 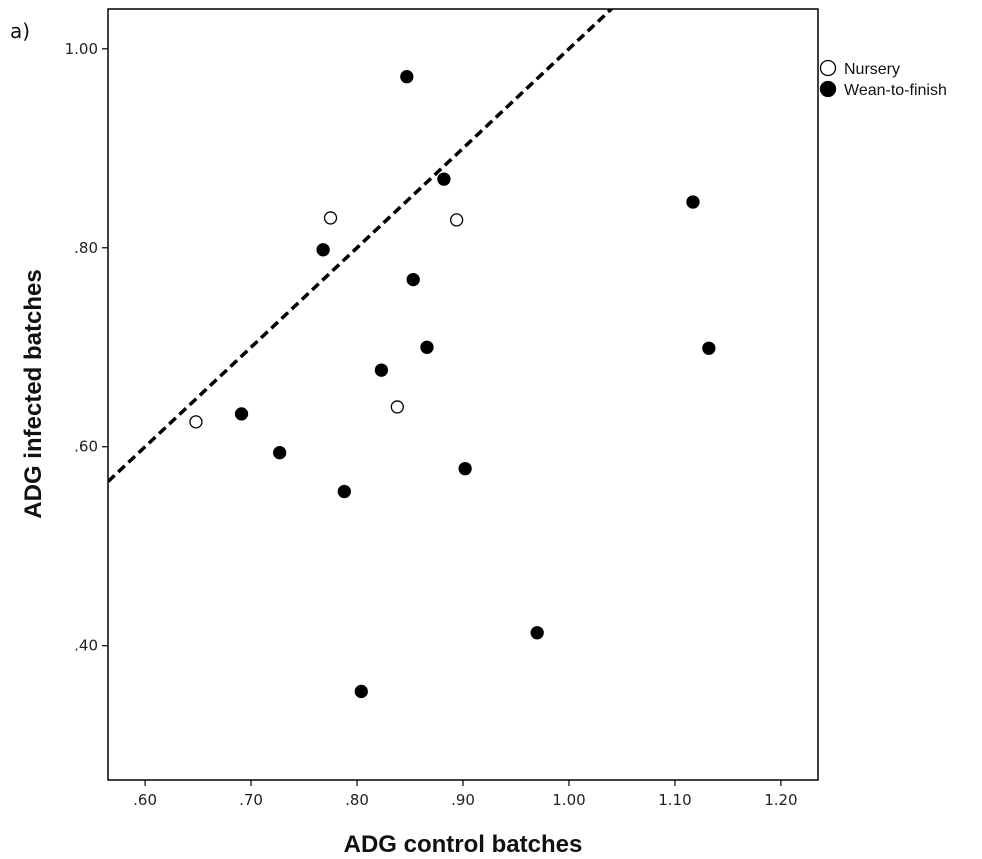 I want to click on y-tick-label: .60, so click(x=86, y=447).